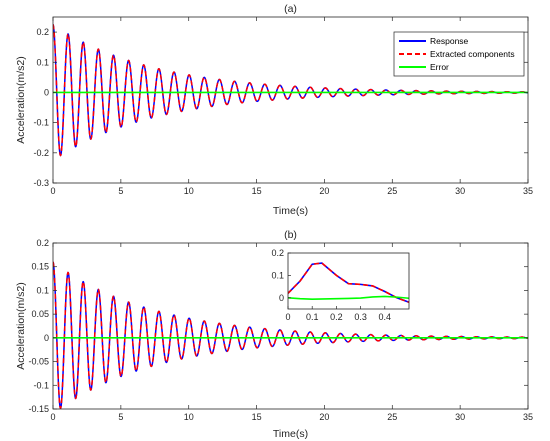 This screenshot has height=441, width=550. What do you see at coordinates (40, 267) in the screenshot?
I see `y-tick-label: 0.15` at bounding box center [40, 267].